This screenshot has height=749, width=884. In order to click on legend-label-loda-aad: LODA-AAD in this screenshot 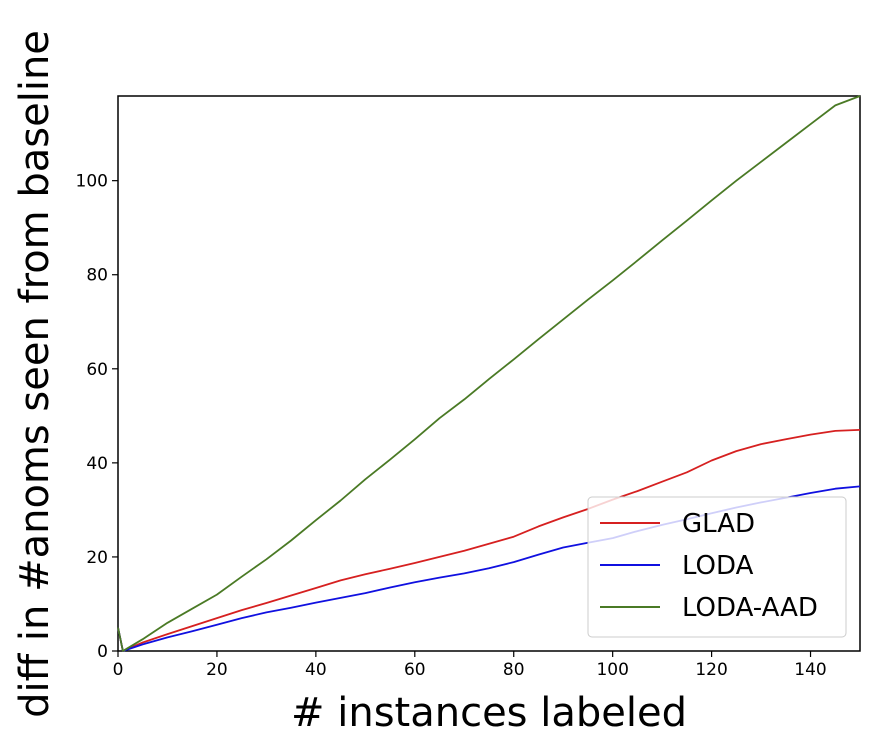, I will do `click(750, 608)`.